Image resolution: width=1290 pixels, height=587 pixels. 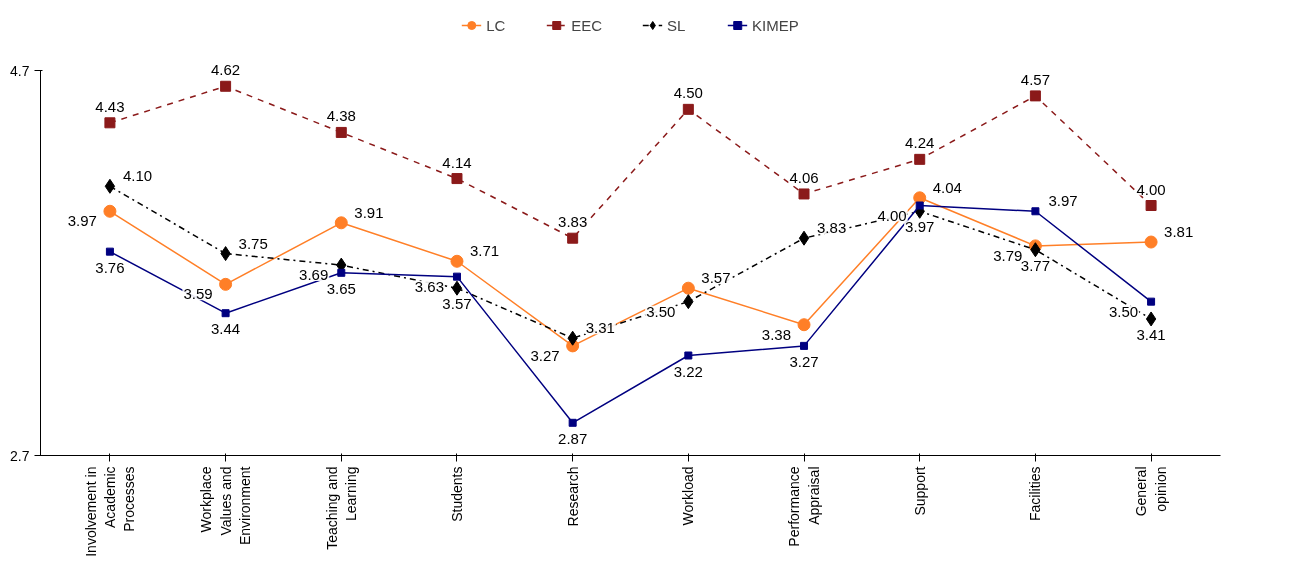 I want to click on legend-label: KIMEP, so click(x=775, y=25).